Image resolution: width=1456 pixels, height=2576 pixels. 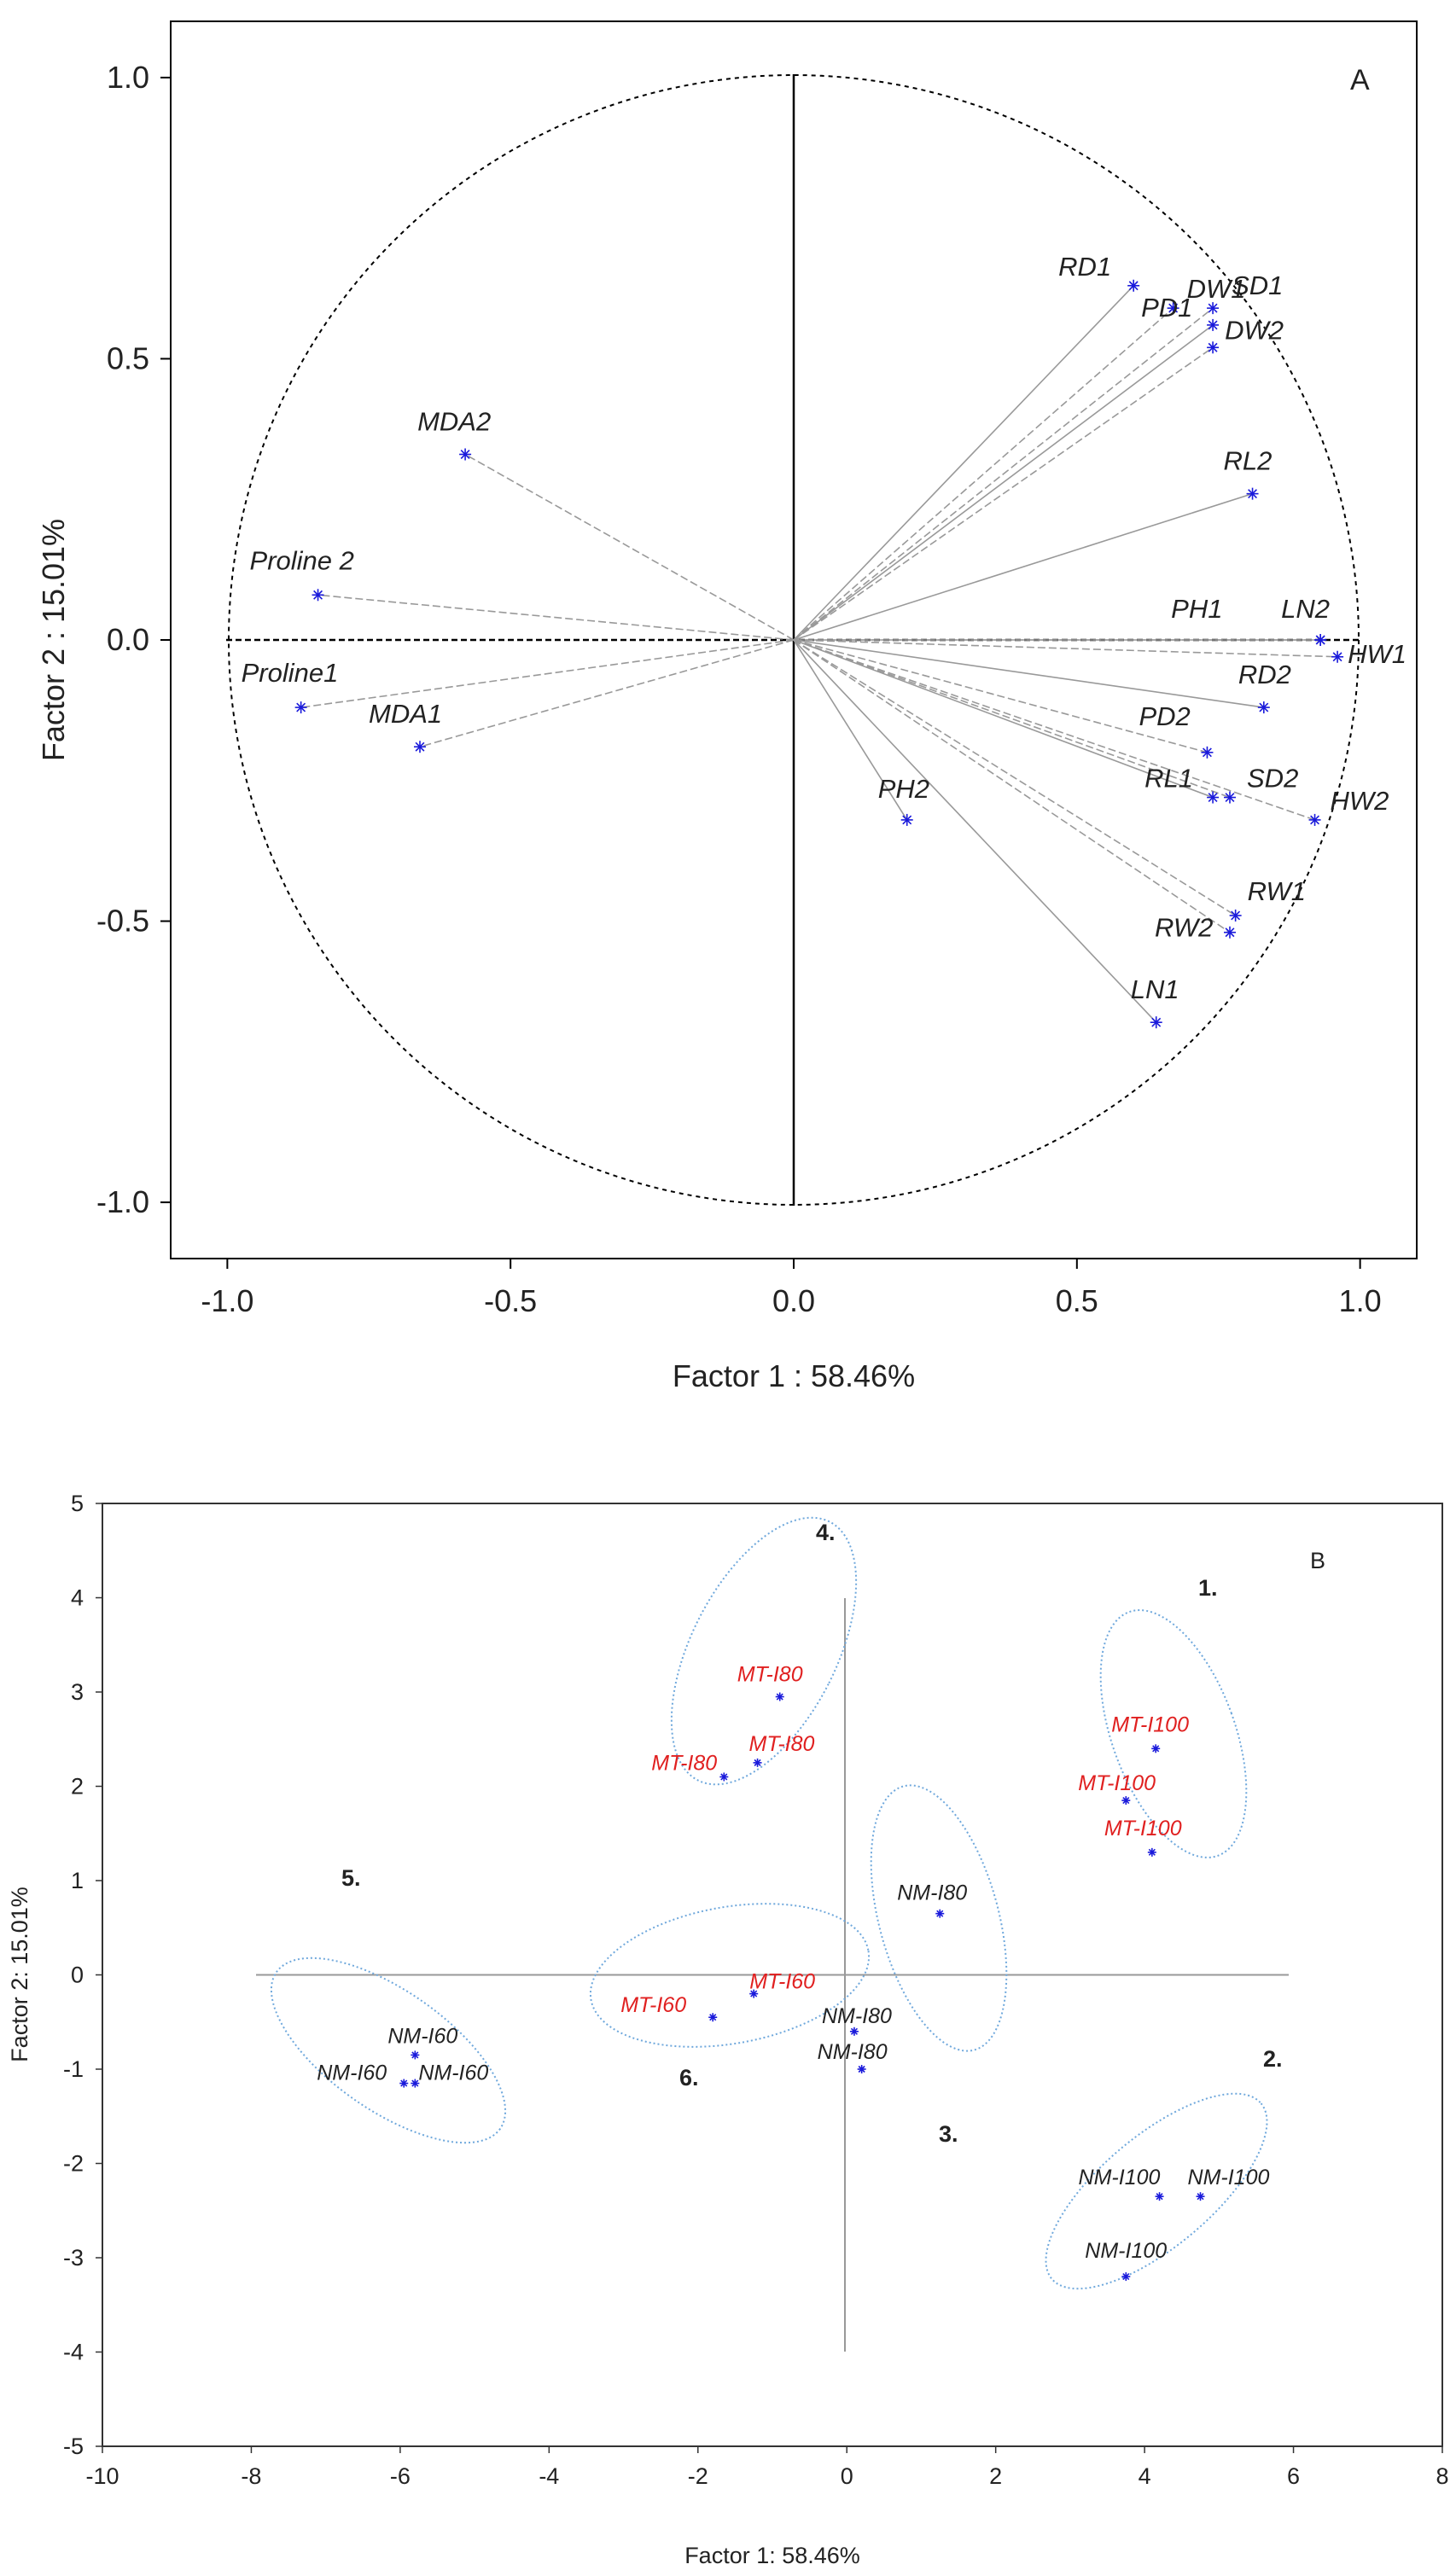 What do you see at coordinates (291, 673) in the screenshot?
I see `loading-label: Proline1` at bounding box center [291, 673].